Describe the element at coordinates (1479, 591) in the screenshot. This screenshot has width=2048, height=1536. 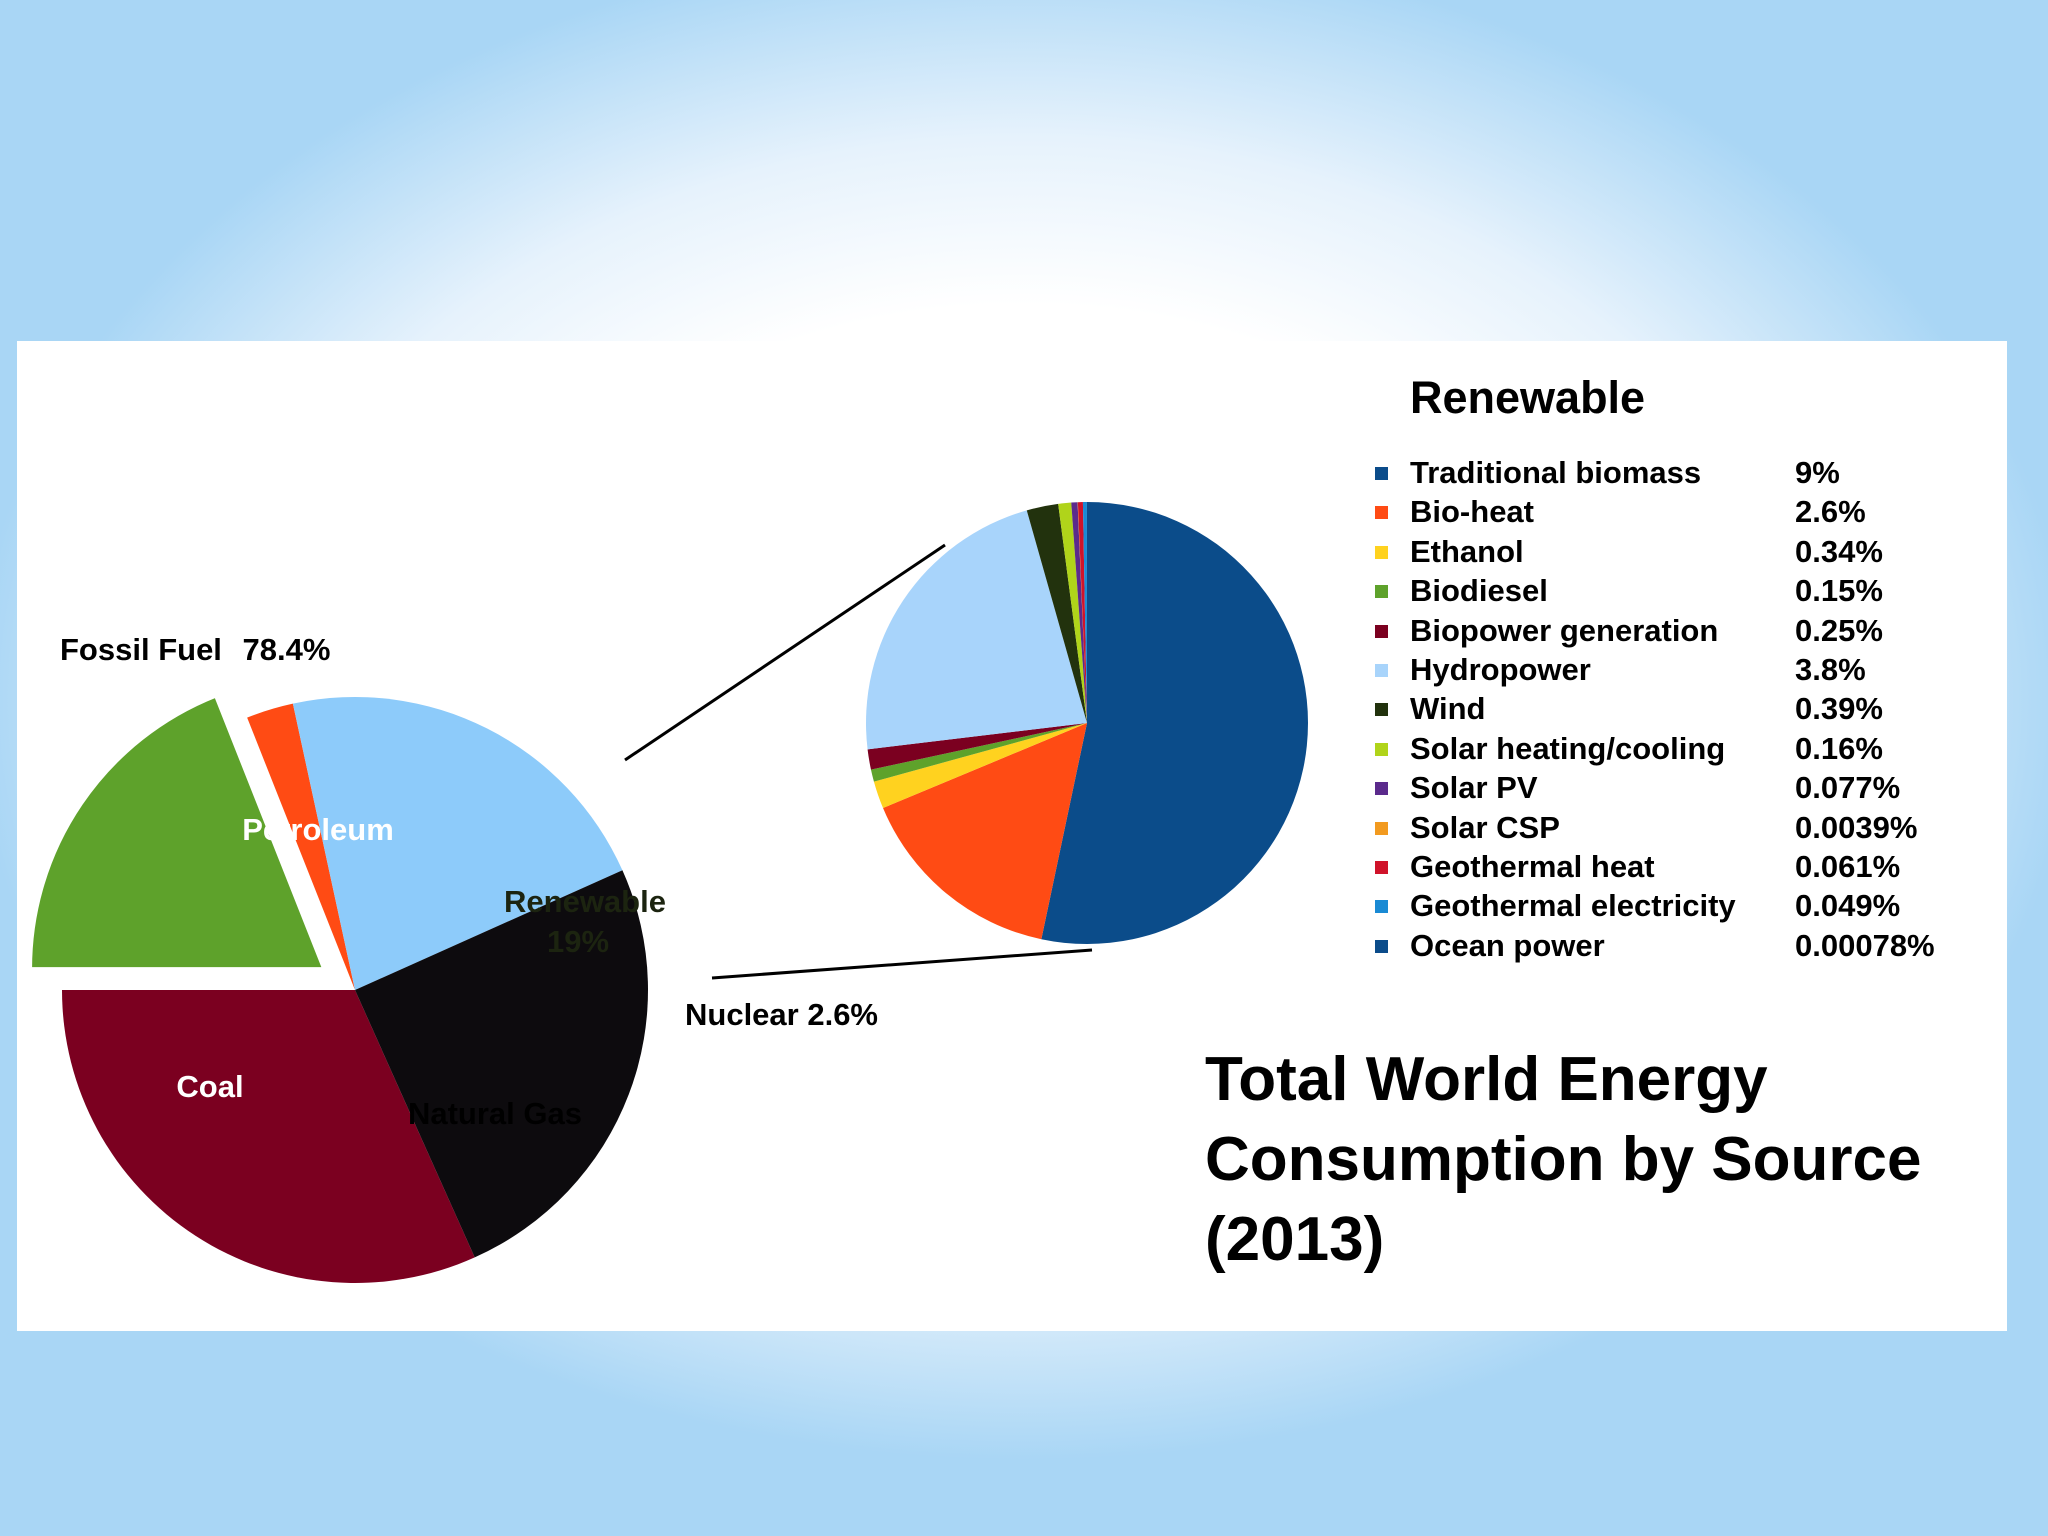
I see `legend-label: Biodiesel` at that location.